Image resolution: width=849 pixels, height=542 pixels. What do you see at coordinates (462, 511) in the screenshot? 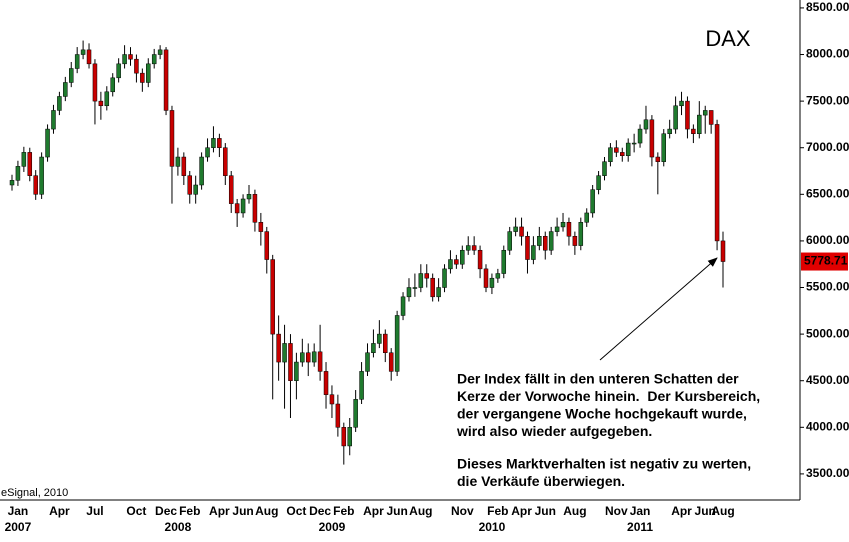
I see `x-tick-label: Nov` at bounding box center [462, 511].